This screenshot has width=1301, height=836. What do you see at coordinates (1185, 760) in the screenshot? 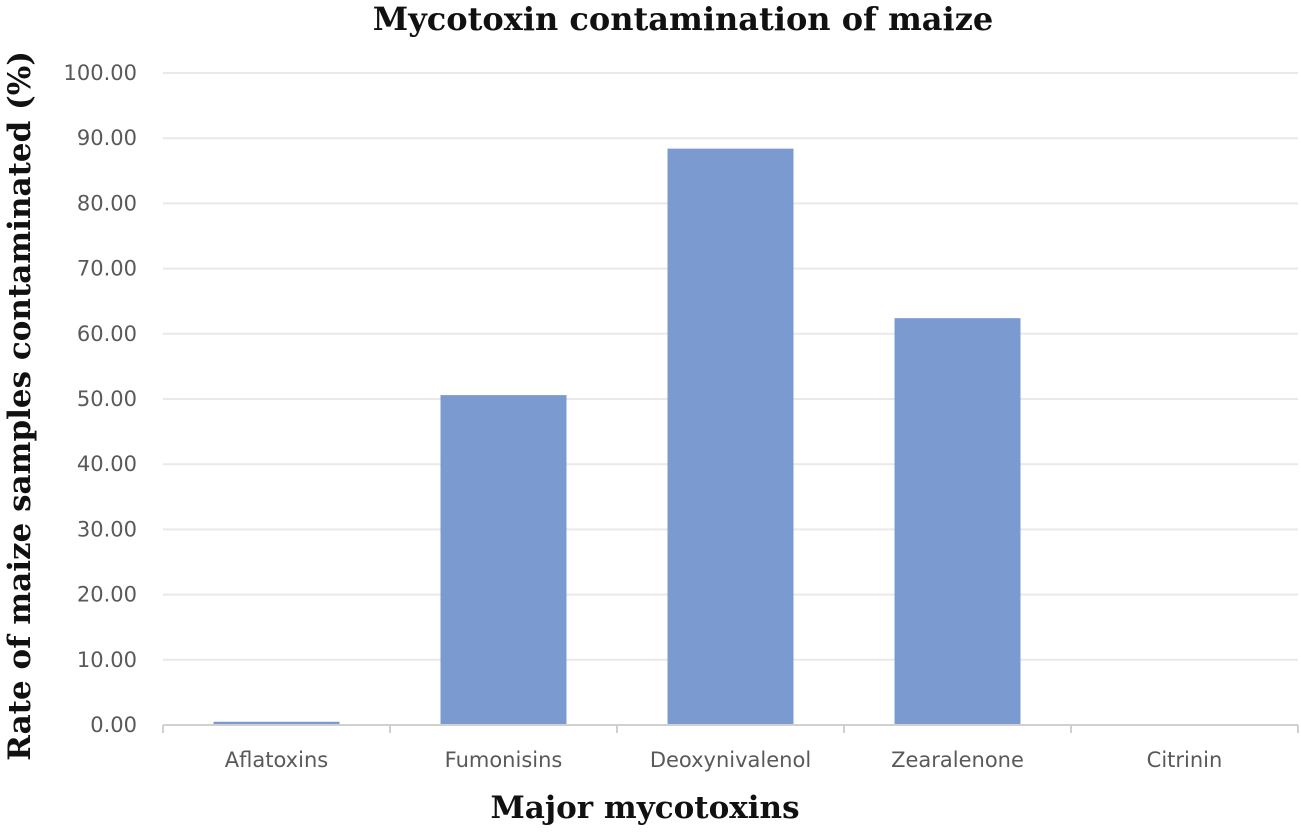
I see `x-tick-label: Citrinin` at bounding box center [1185, 760].